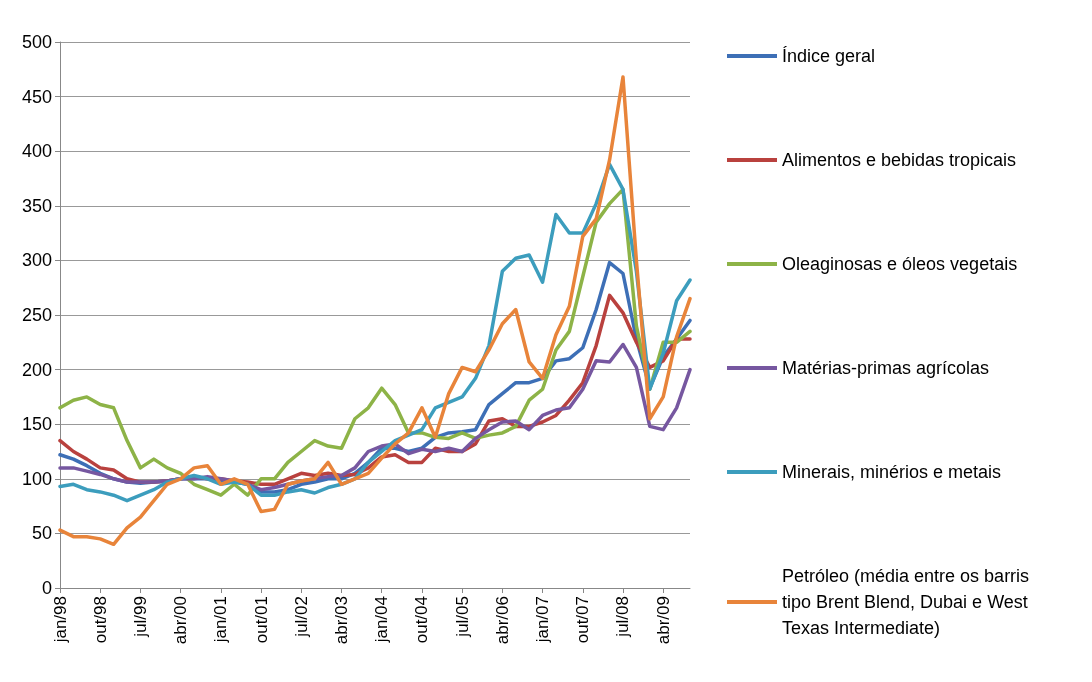 The image size is (1092, 682). I want to click on x-tick-label: jan/04, so click(382, 620).